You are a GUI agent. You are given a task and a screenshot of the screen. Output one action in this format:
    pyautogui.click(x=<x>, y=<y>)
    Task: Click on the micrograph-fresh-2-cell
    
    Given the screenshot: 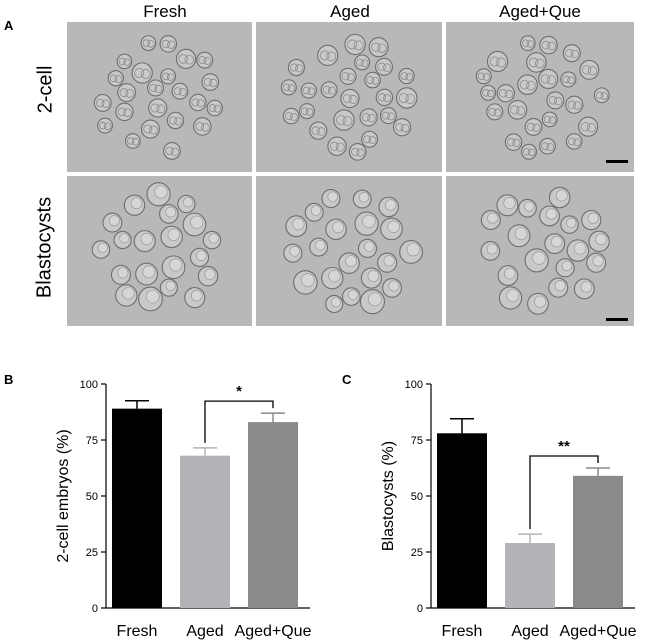 What is the action you would take?
    pyautogui.click(x=159, y=97)
    